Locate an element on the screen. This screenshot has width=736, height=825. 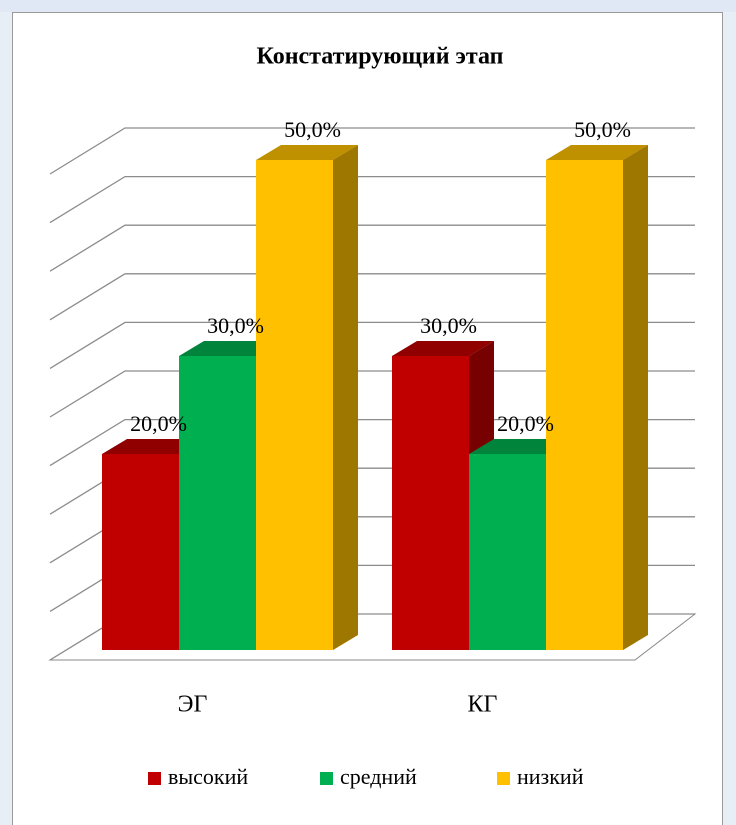
x-tick-label: КГ is located at coordinates (483, 705).